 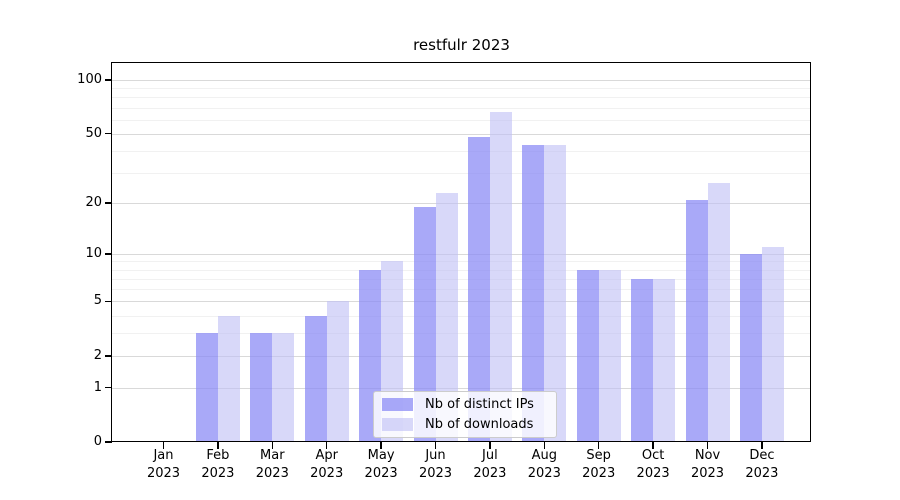 What do you see at coordinates (315, 378) in the screenshot?
I see `bar-distinct-ips-apr` at bounding box center [315, 378].